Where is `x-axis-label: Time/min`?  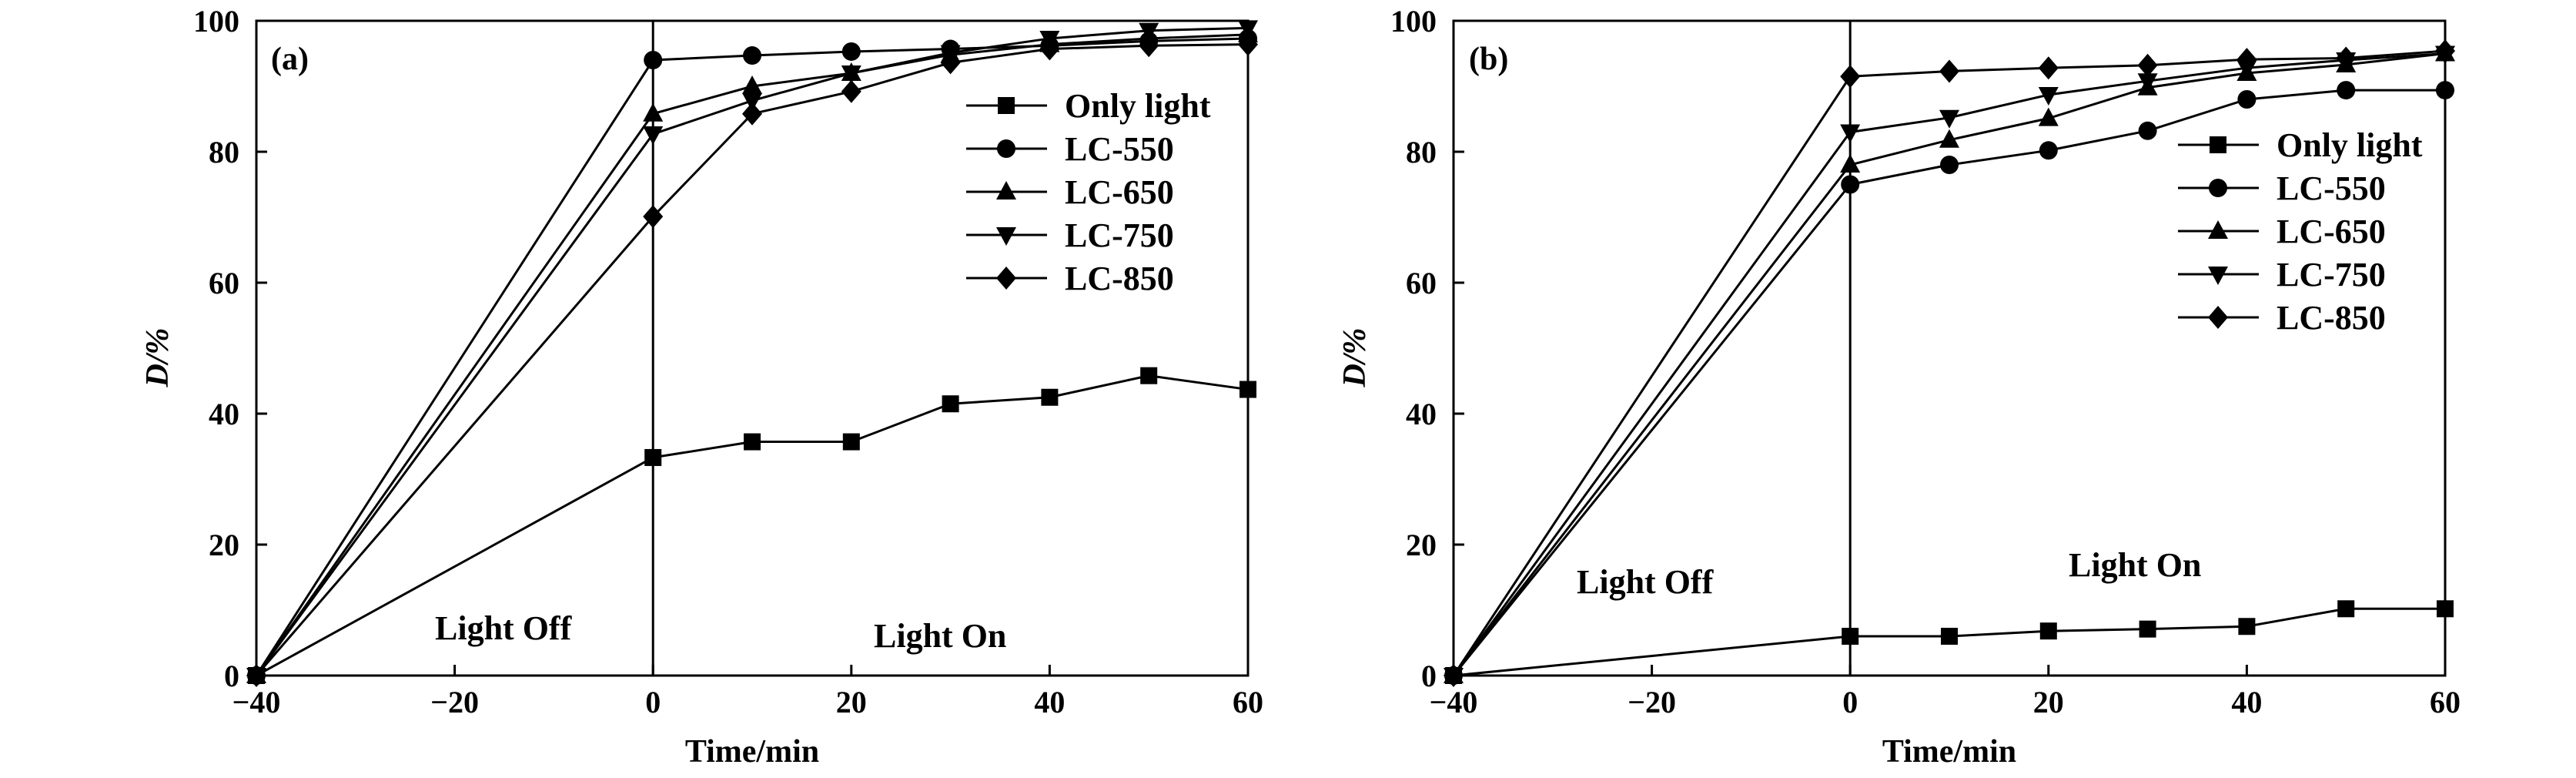 x-axis-label: Time/min is located at coordinates (752, 752).